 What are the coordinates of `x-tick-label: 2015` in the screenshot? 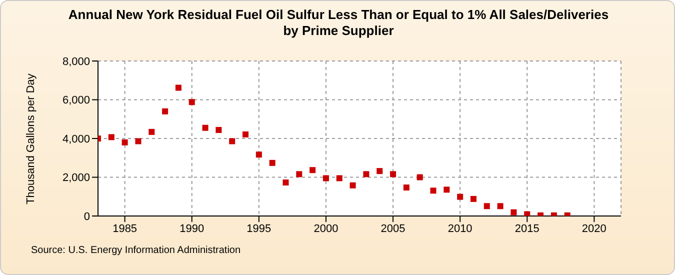 It's located at (527, 228).